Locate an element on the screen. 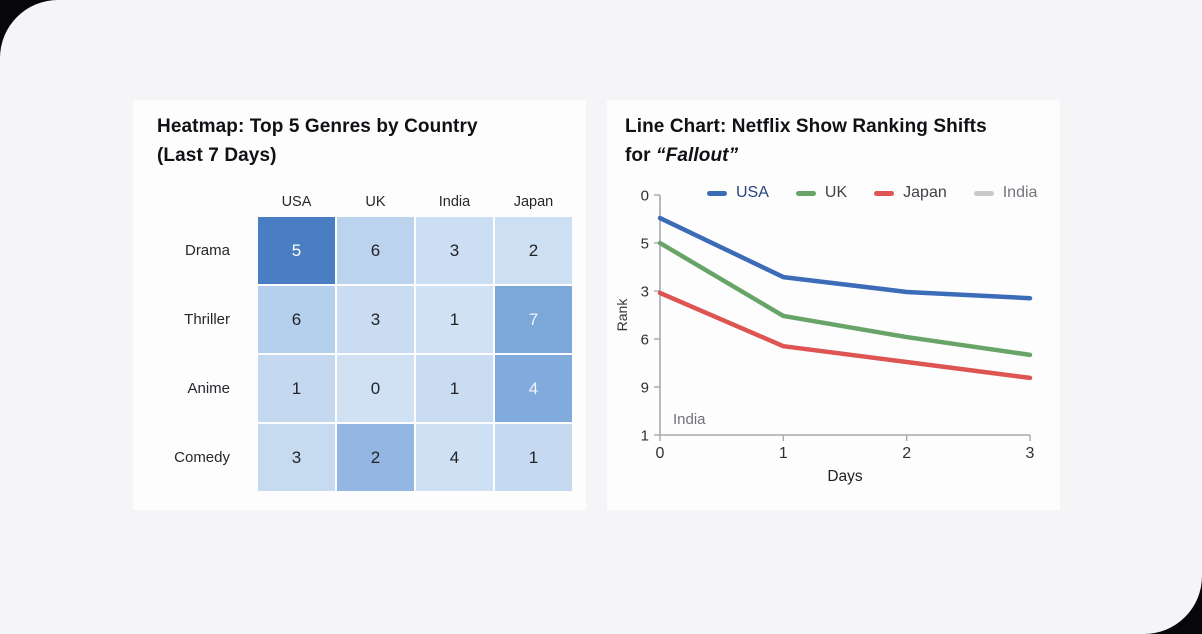 This screenshot has width=1202, height=634. legend-swatch-icon-india is located at coordinates (983, 193).